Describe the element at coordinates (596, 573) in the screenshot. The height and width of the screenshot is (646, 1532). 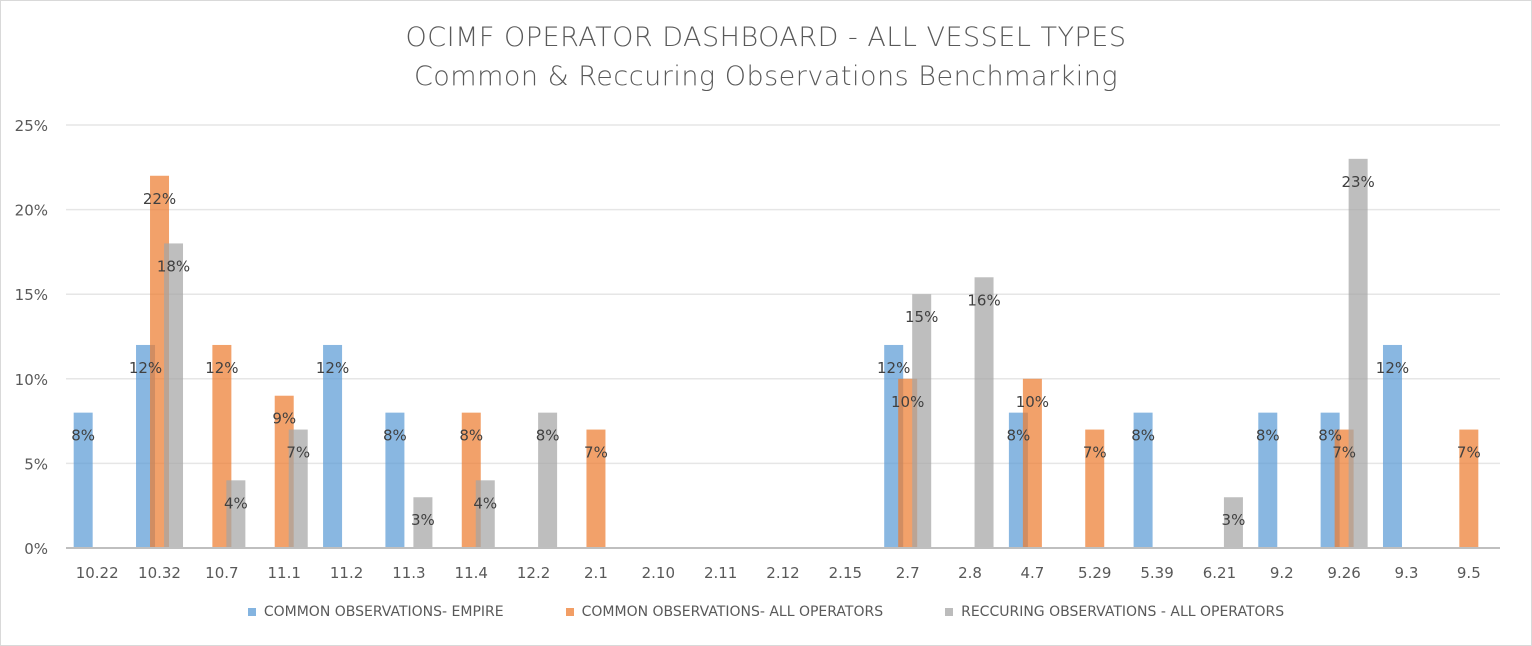
I see `x-tick-label: 2.1` at that location.